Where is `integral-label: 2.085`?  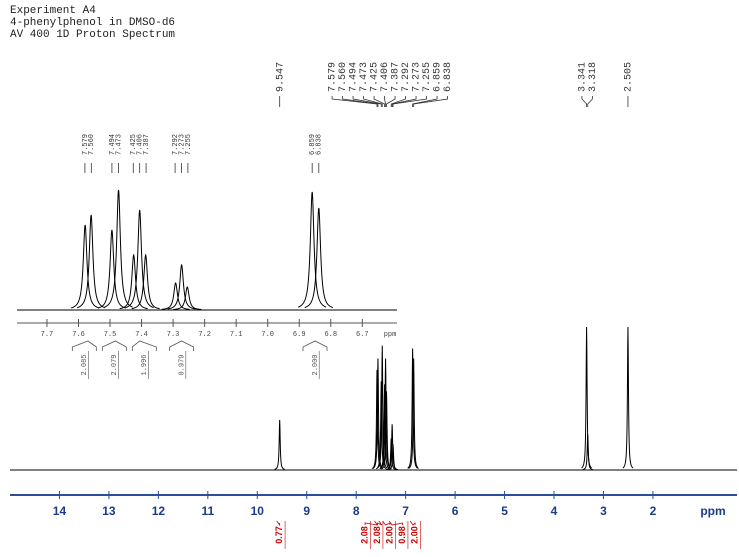
integral-label: 2.085 is located at coordinates (85, 364).